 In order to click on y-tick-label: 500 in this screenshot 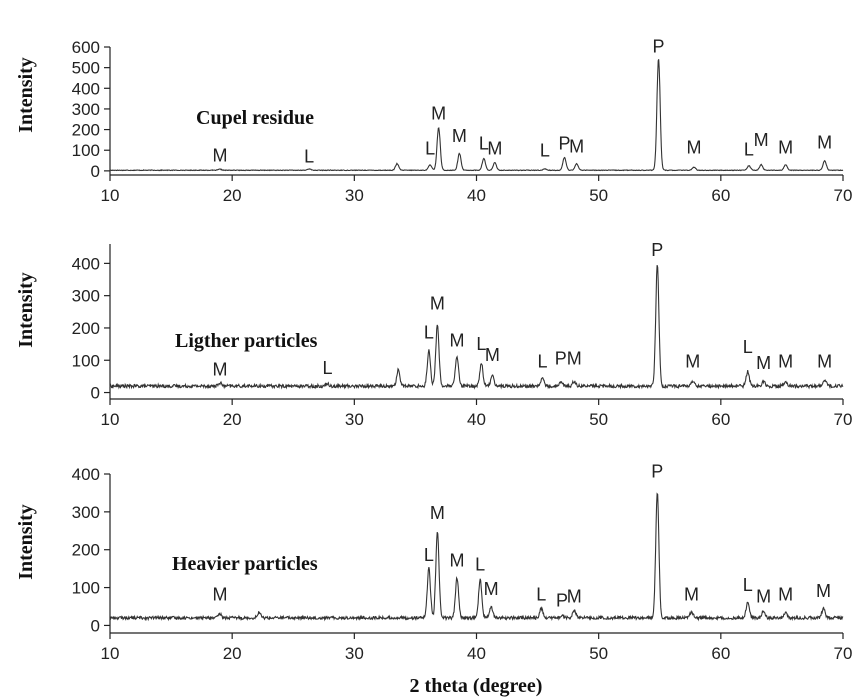, I will do `click(86, 68)`.